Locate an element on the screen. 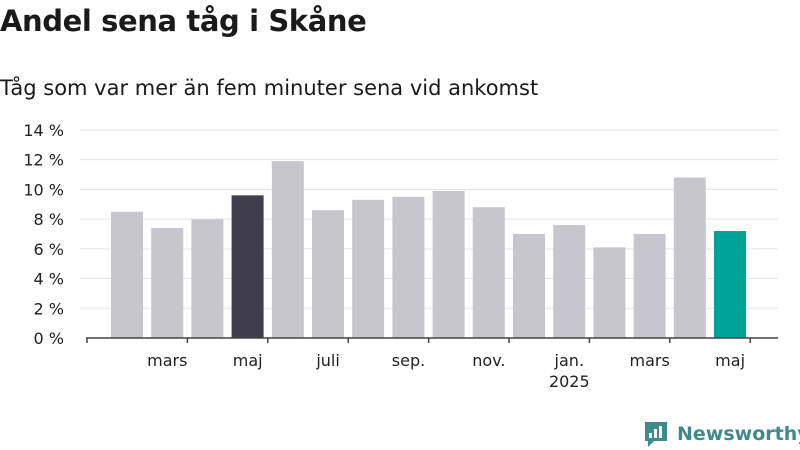 Image resolution: width=800 pixels, height=450 pixels. x-axis-labels: mars maj juli sep. nov. jan. 2025 mars maj is located at coordinates (446, 371).